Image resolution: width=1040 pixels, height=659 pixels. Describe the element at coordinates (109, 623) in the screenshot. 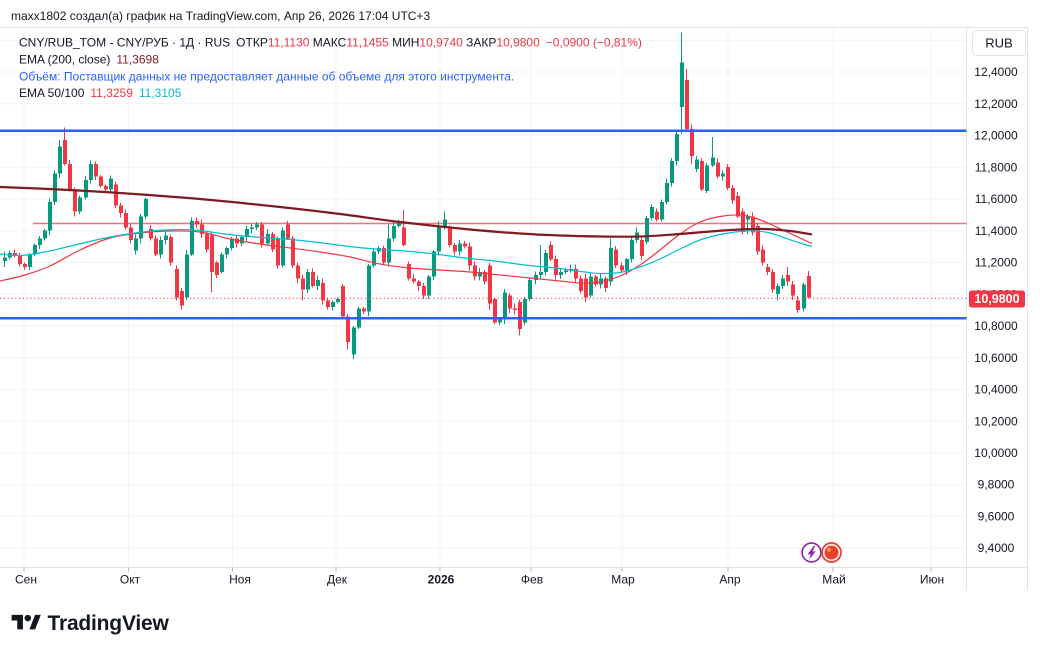

I see `svg-text: TradingView` at that location.